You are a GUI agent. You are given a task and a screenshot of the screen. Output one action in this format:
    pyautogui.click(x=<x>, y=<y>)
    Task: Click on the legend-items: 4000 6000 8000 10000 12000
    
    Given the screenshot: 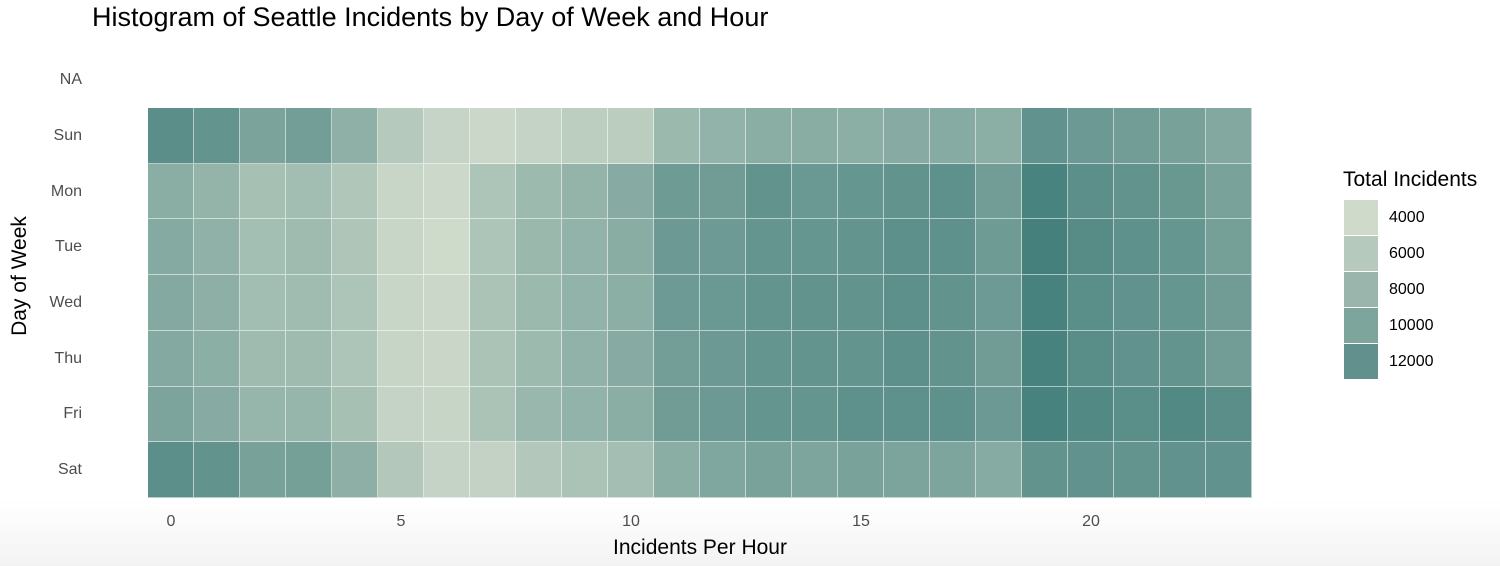 What is the action you would take?
    pyautogui.click(x=1410, y=290)
    